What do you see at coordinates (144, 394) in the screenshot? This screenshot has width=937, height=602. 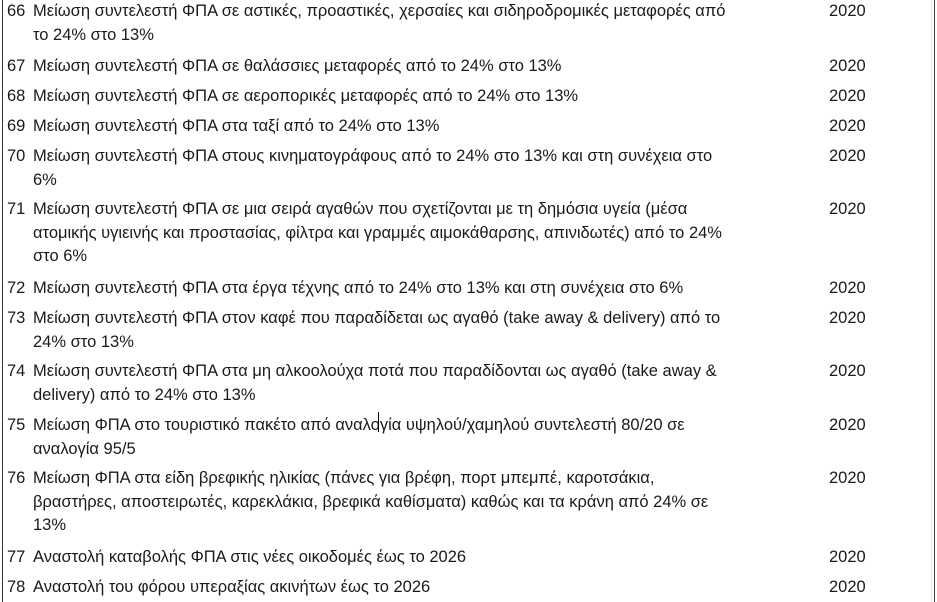 I see `description-line: delivery) από το 24% στο 13%` at bounding box center [144, 394].